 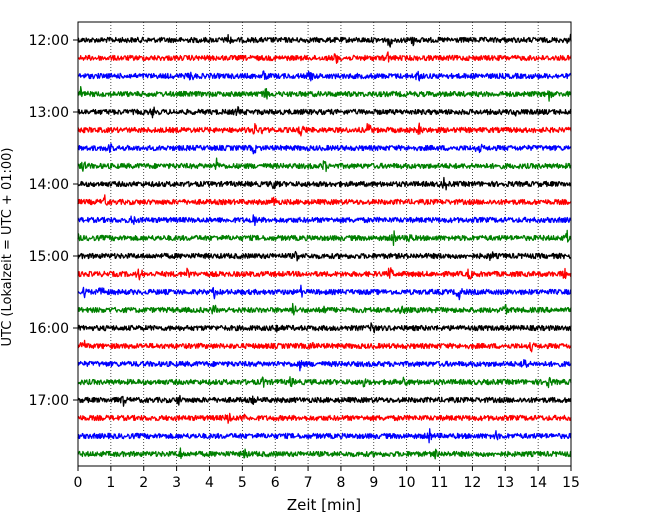 What do you see at coordinates (324, 165) in the screenshot?
I see `trace-row-13:45` at bounding box center [324, 165].